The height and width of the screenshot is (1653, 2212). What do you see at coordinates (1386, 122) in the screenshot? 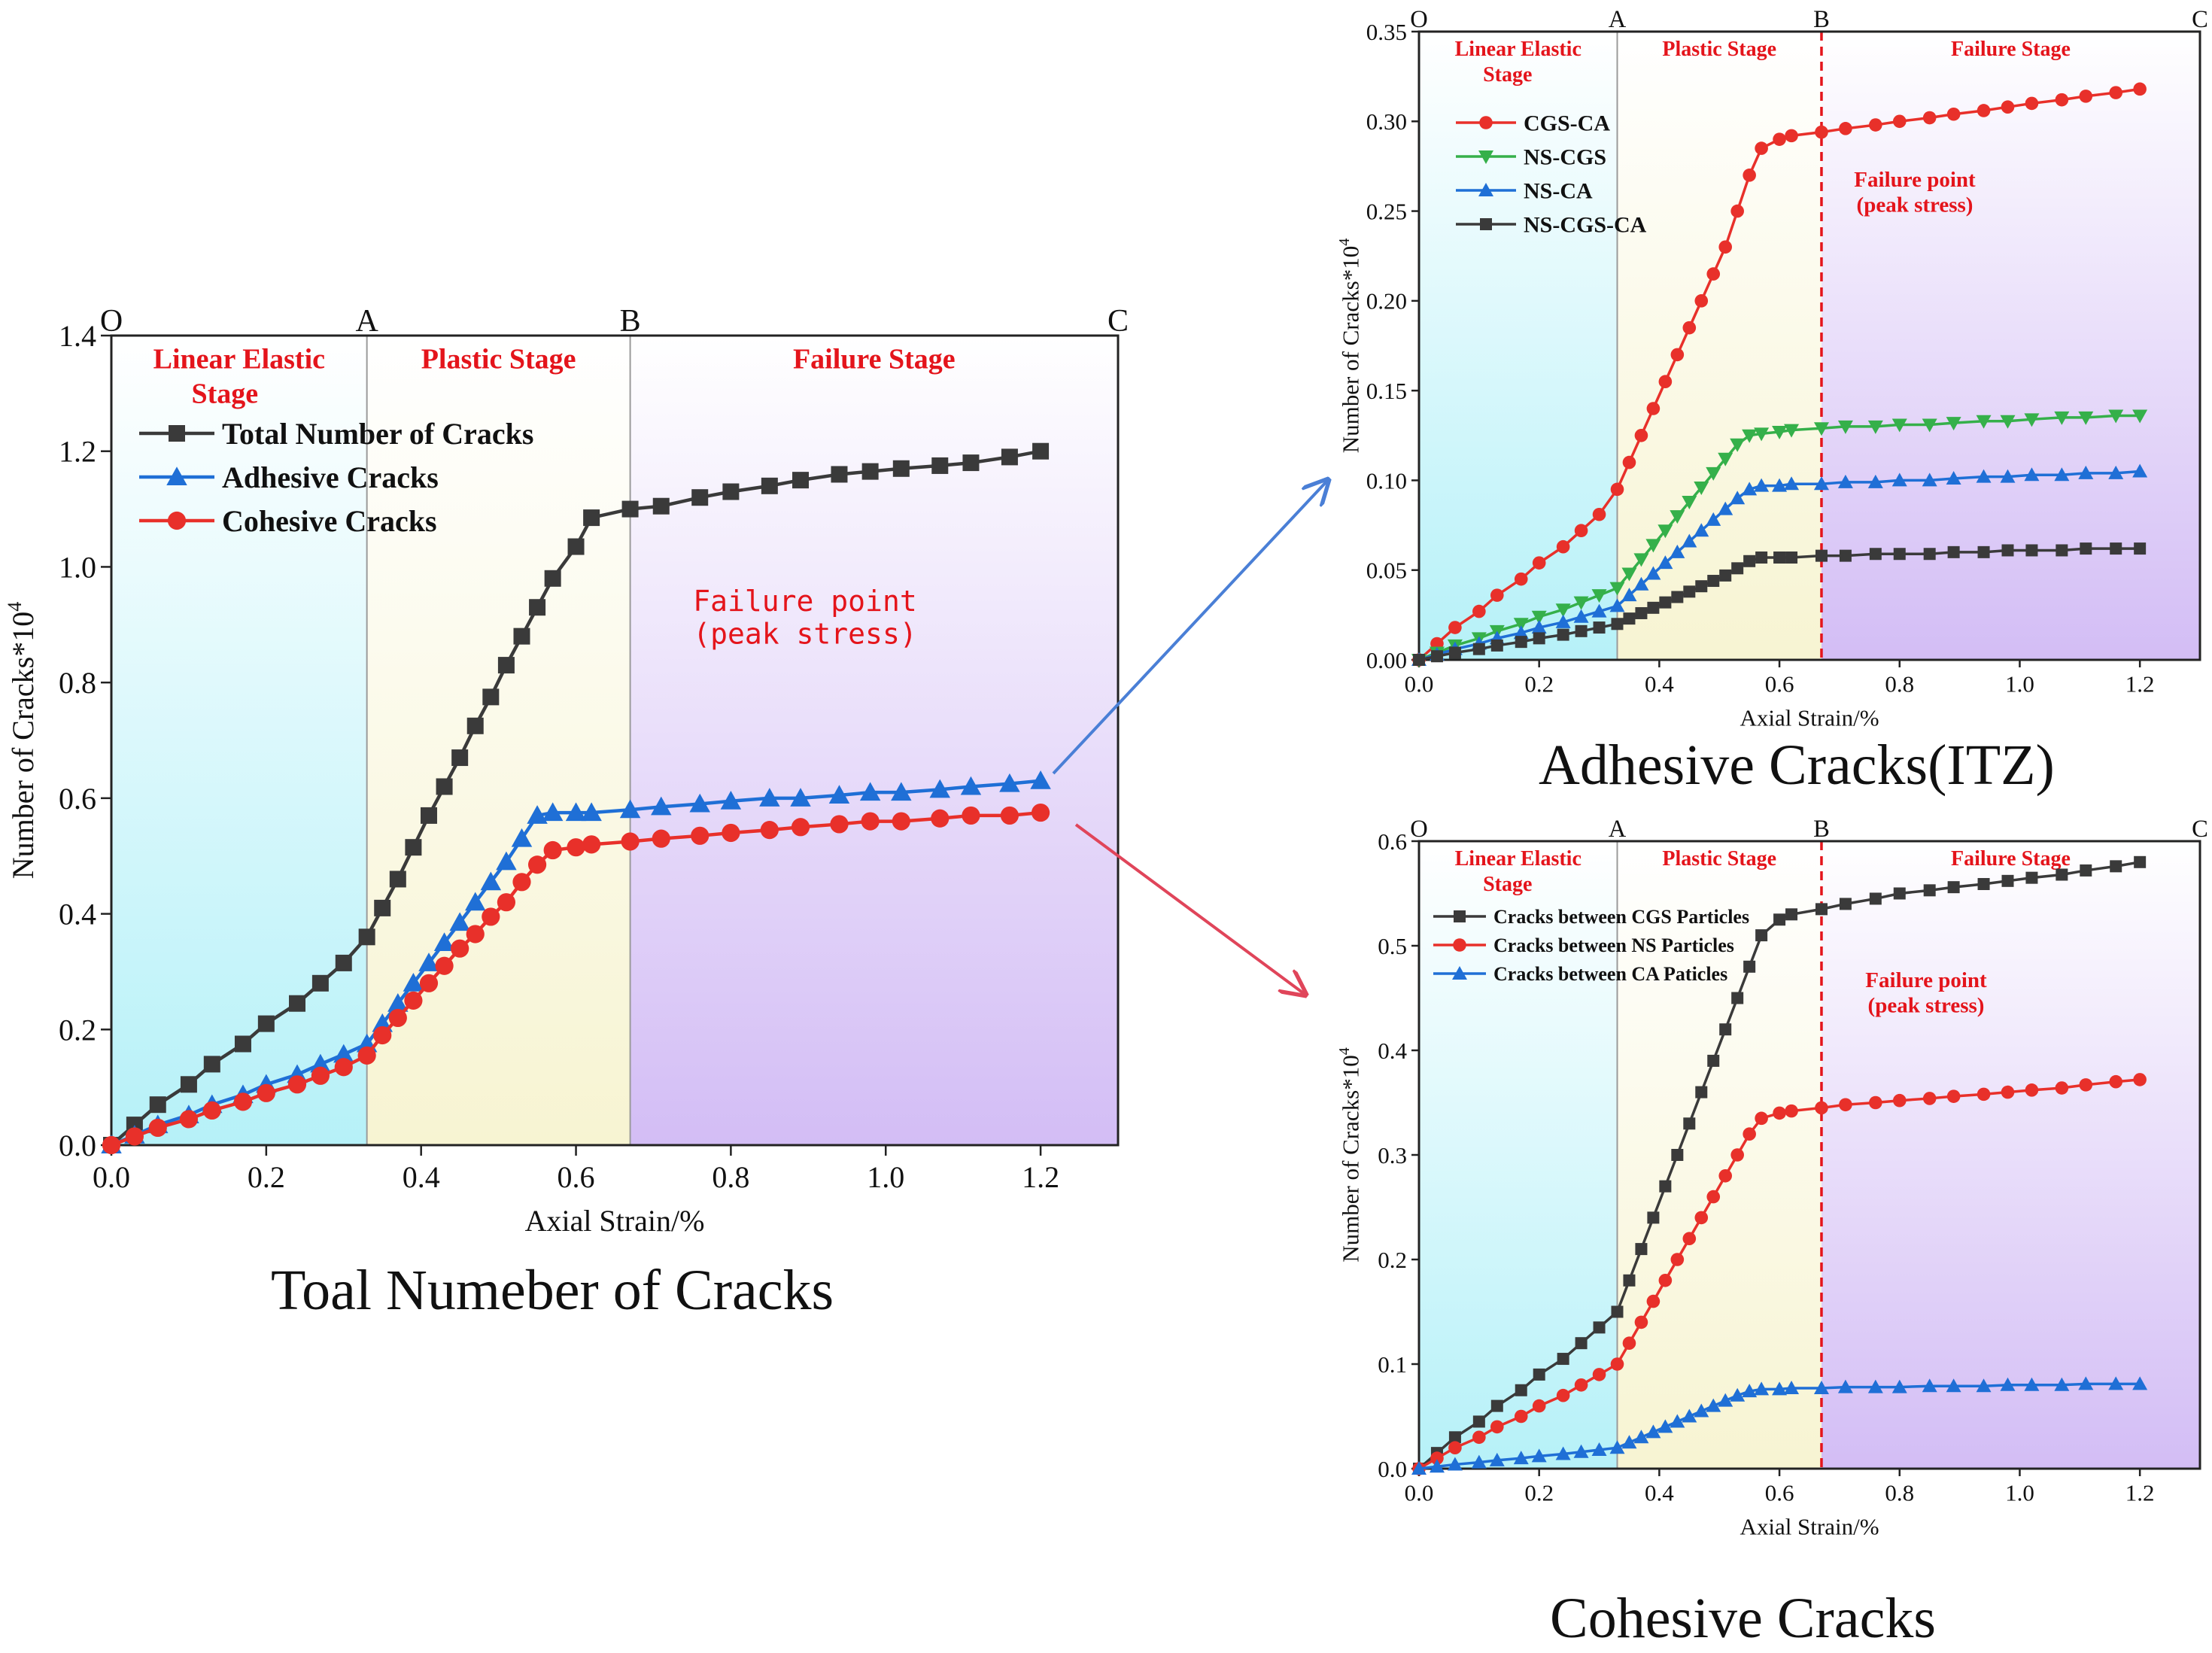
I see `y-tick-label: 0.30` at bounding box center [1386, 122].